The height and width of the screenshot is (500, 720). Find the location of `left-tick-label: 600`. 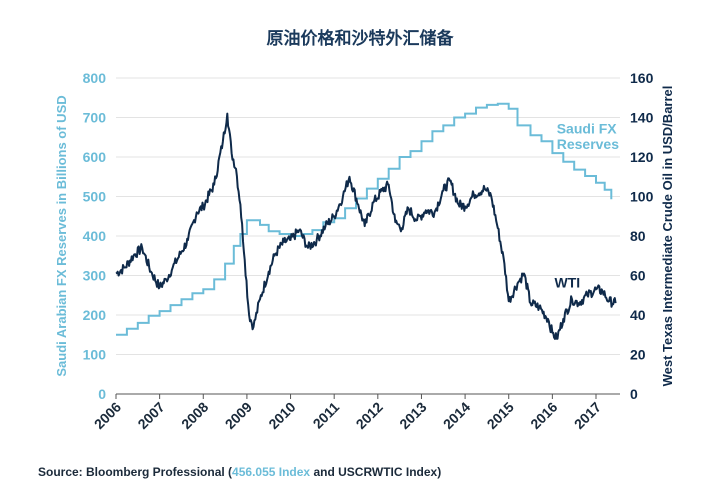

left-tick-label: 600 is located at coordinates (95, 157).